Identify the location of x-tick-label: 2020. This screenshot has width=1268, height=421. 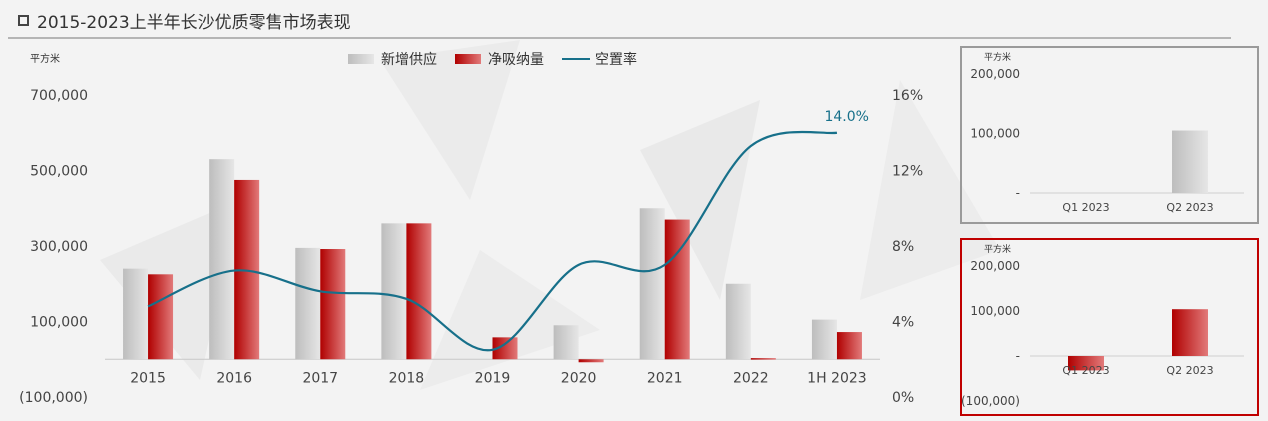
(579, 378).